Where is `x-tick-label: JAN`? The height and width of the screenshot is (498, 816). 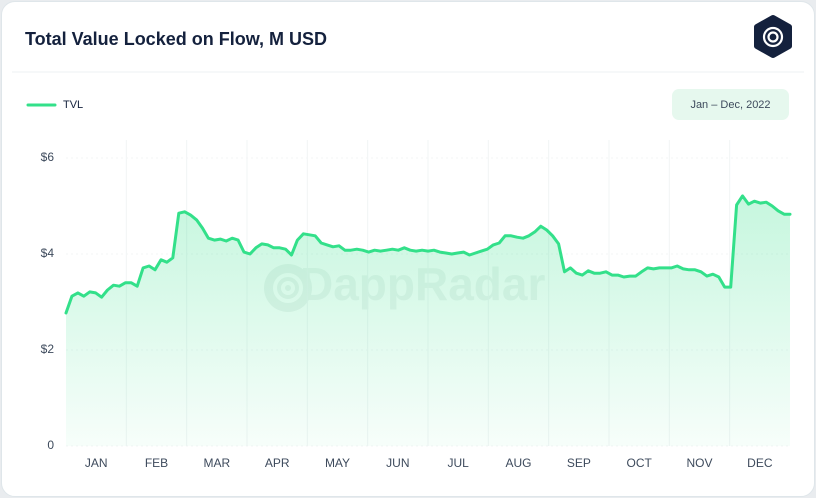
x-tick-label: JAN is located at coordinates (96, 463).